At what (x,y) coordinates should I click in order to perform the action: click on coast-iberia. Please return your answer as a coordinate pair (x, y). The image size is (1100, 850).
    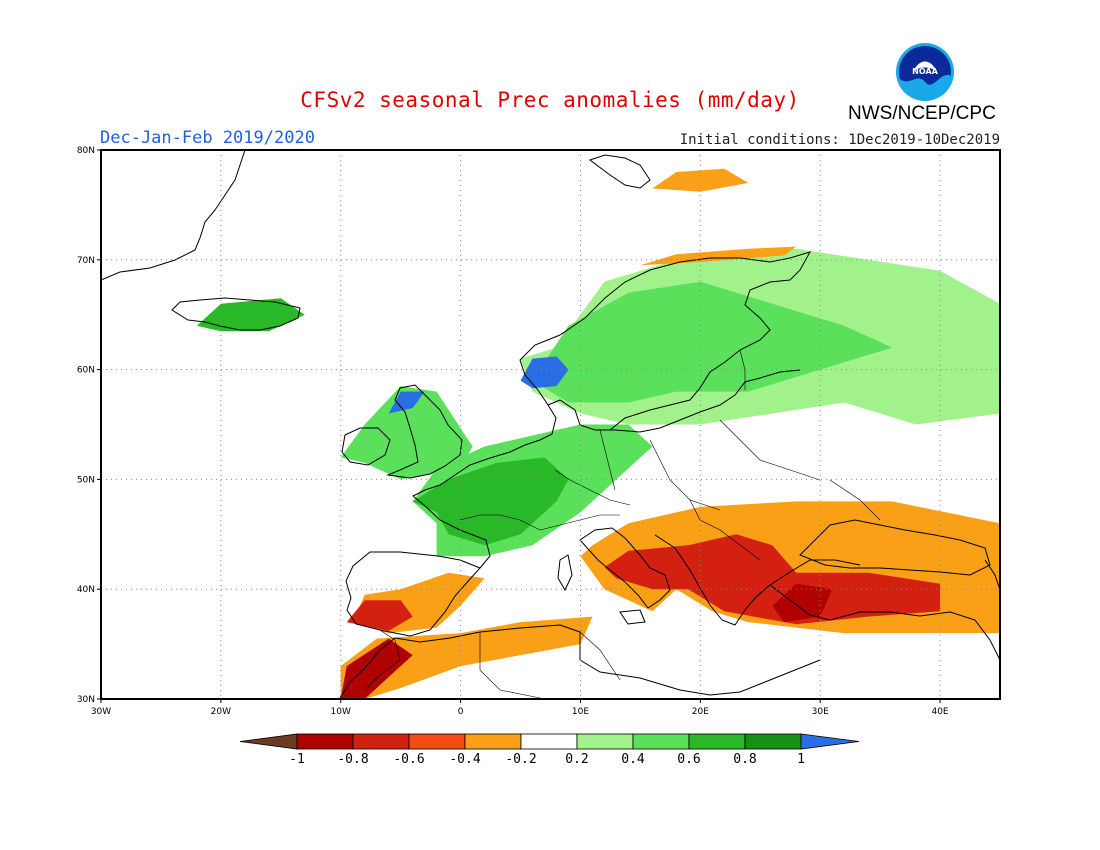
    Looking at the image, I should click on (413, 594).